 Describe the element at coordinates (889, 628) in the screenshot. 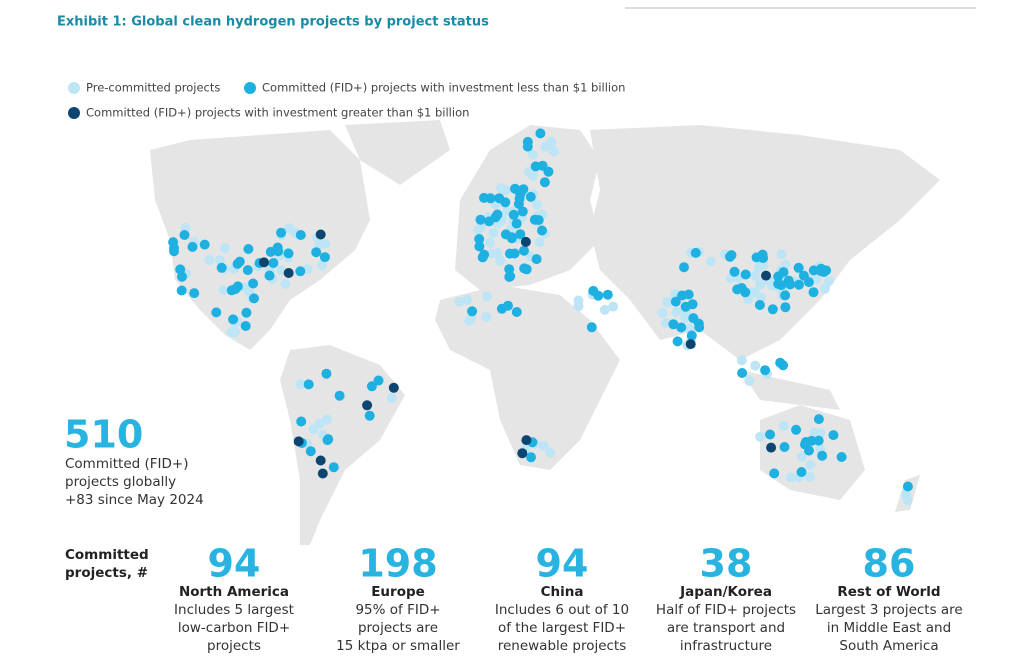

I see `region-text: in Middle East and` at that location.